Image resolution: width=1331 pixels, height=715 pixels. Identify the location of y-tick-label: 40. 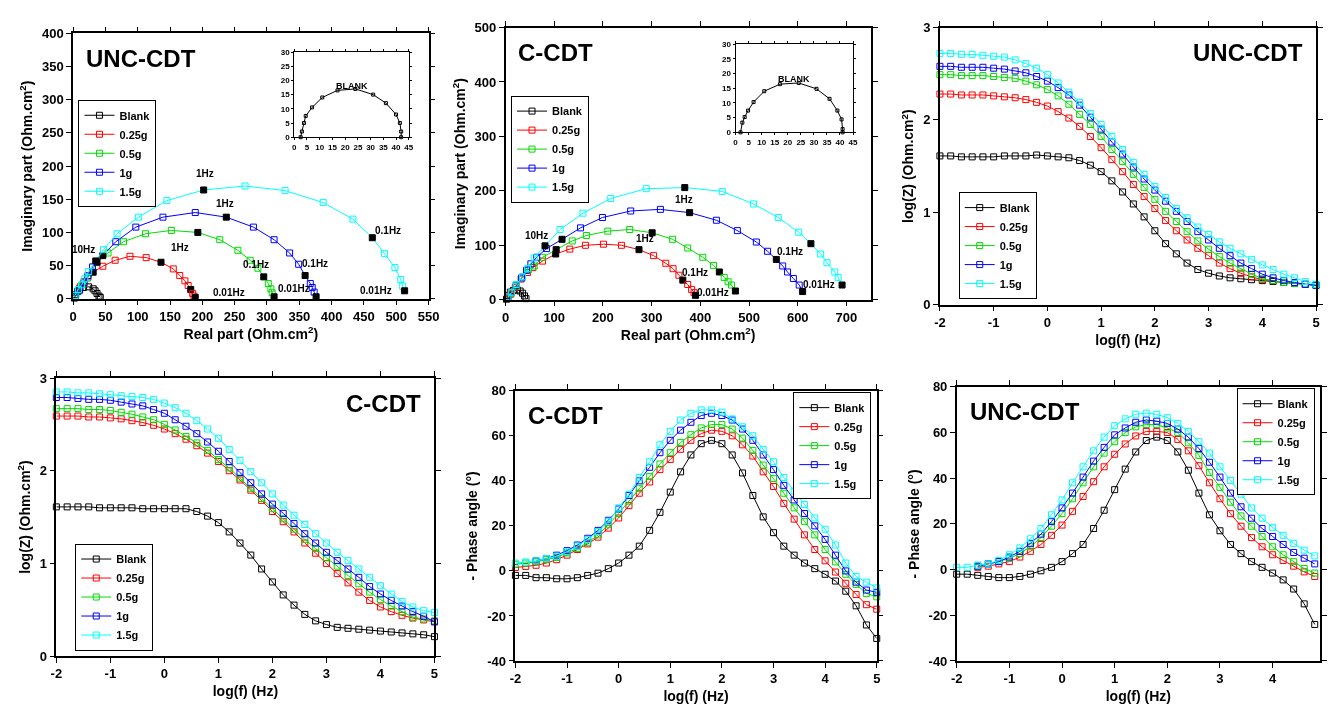
(940, 478).